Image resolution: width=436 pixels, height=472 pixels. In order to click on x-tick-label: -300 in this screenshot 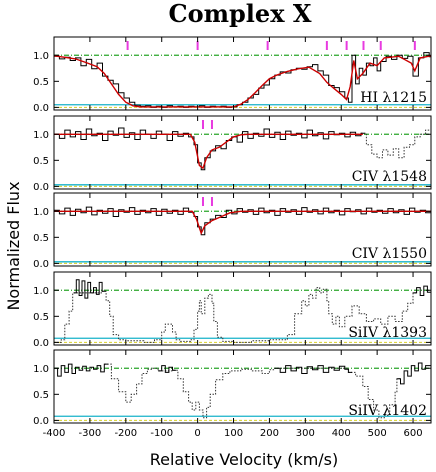, I will do `click(90, 433)`.